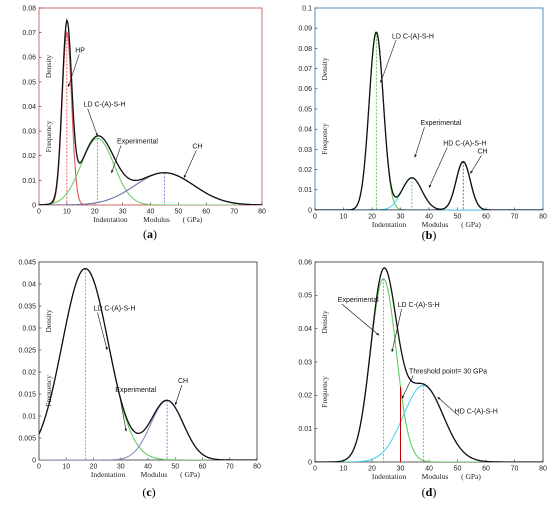 The height and width of the screenshot is (509, 550). Describe the element at coordinates (515, 217) in the screenshot. I see `x-tick-label: 70` at that location.